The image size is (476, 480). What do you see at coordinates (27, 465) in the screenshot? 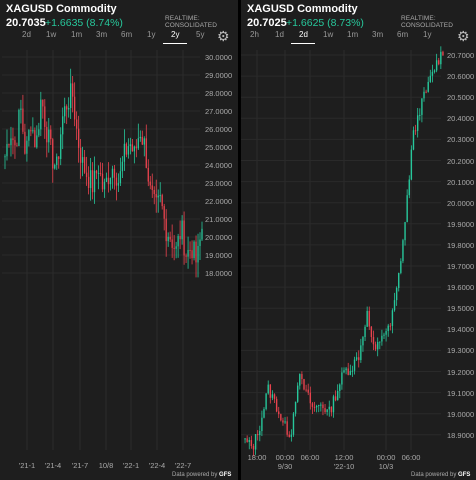
I see `x-axis-label: '21-1` at bounding box center [27, 465].